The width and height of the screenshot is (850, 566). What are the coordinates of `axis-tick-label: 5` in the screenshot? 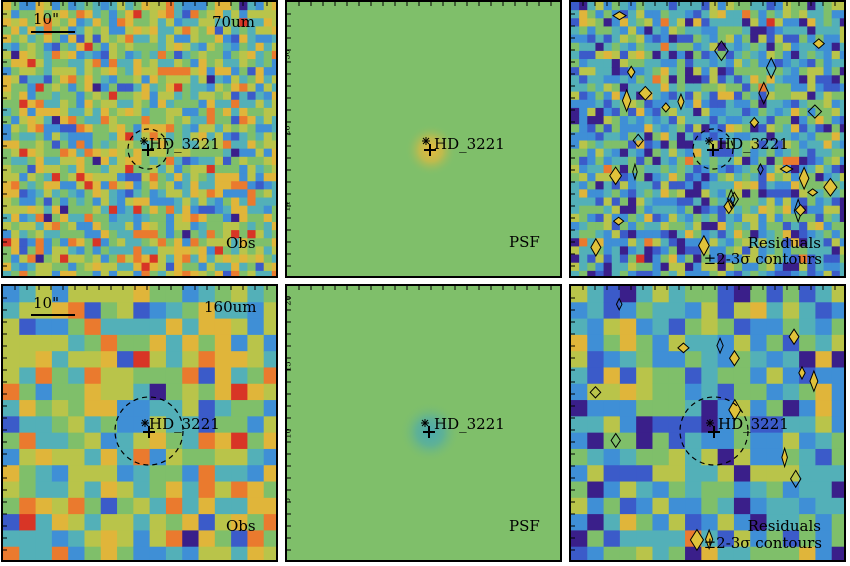 It's located at (289, 500).